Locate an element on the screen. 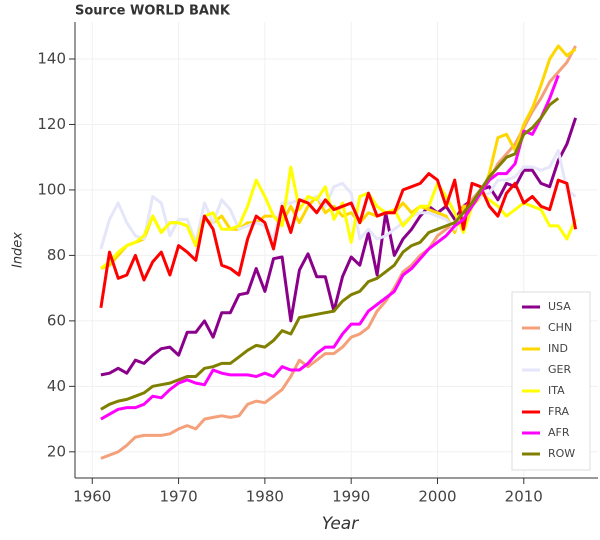  legend-label: FRA is located at coordinates (559, 411).